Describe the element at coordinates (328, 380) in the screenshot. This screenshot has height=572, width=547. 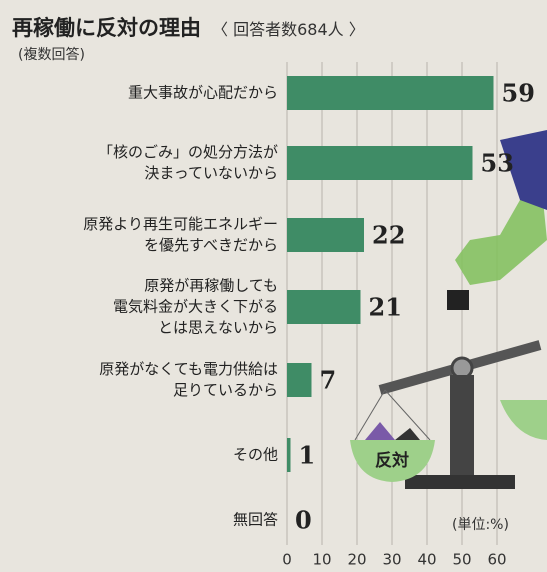
I see `value-label: 7` at that location.